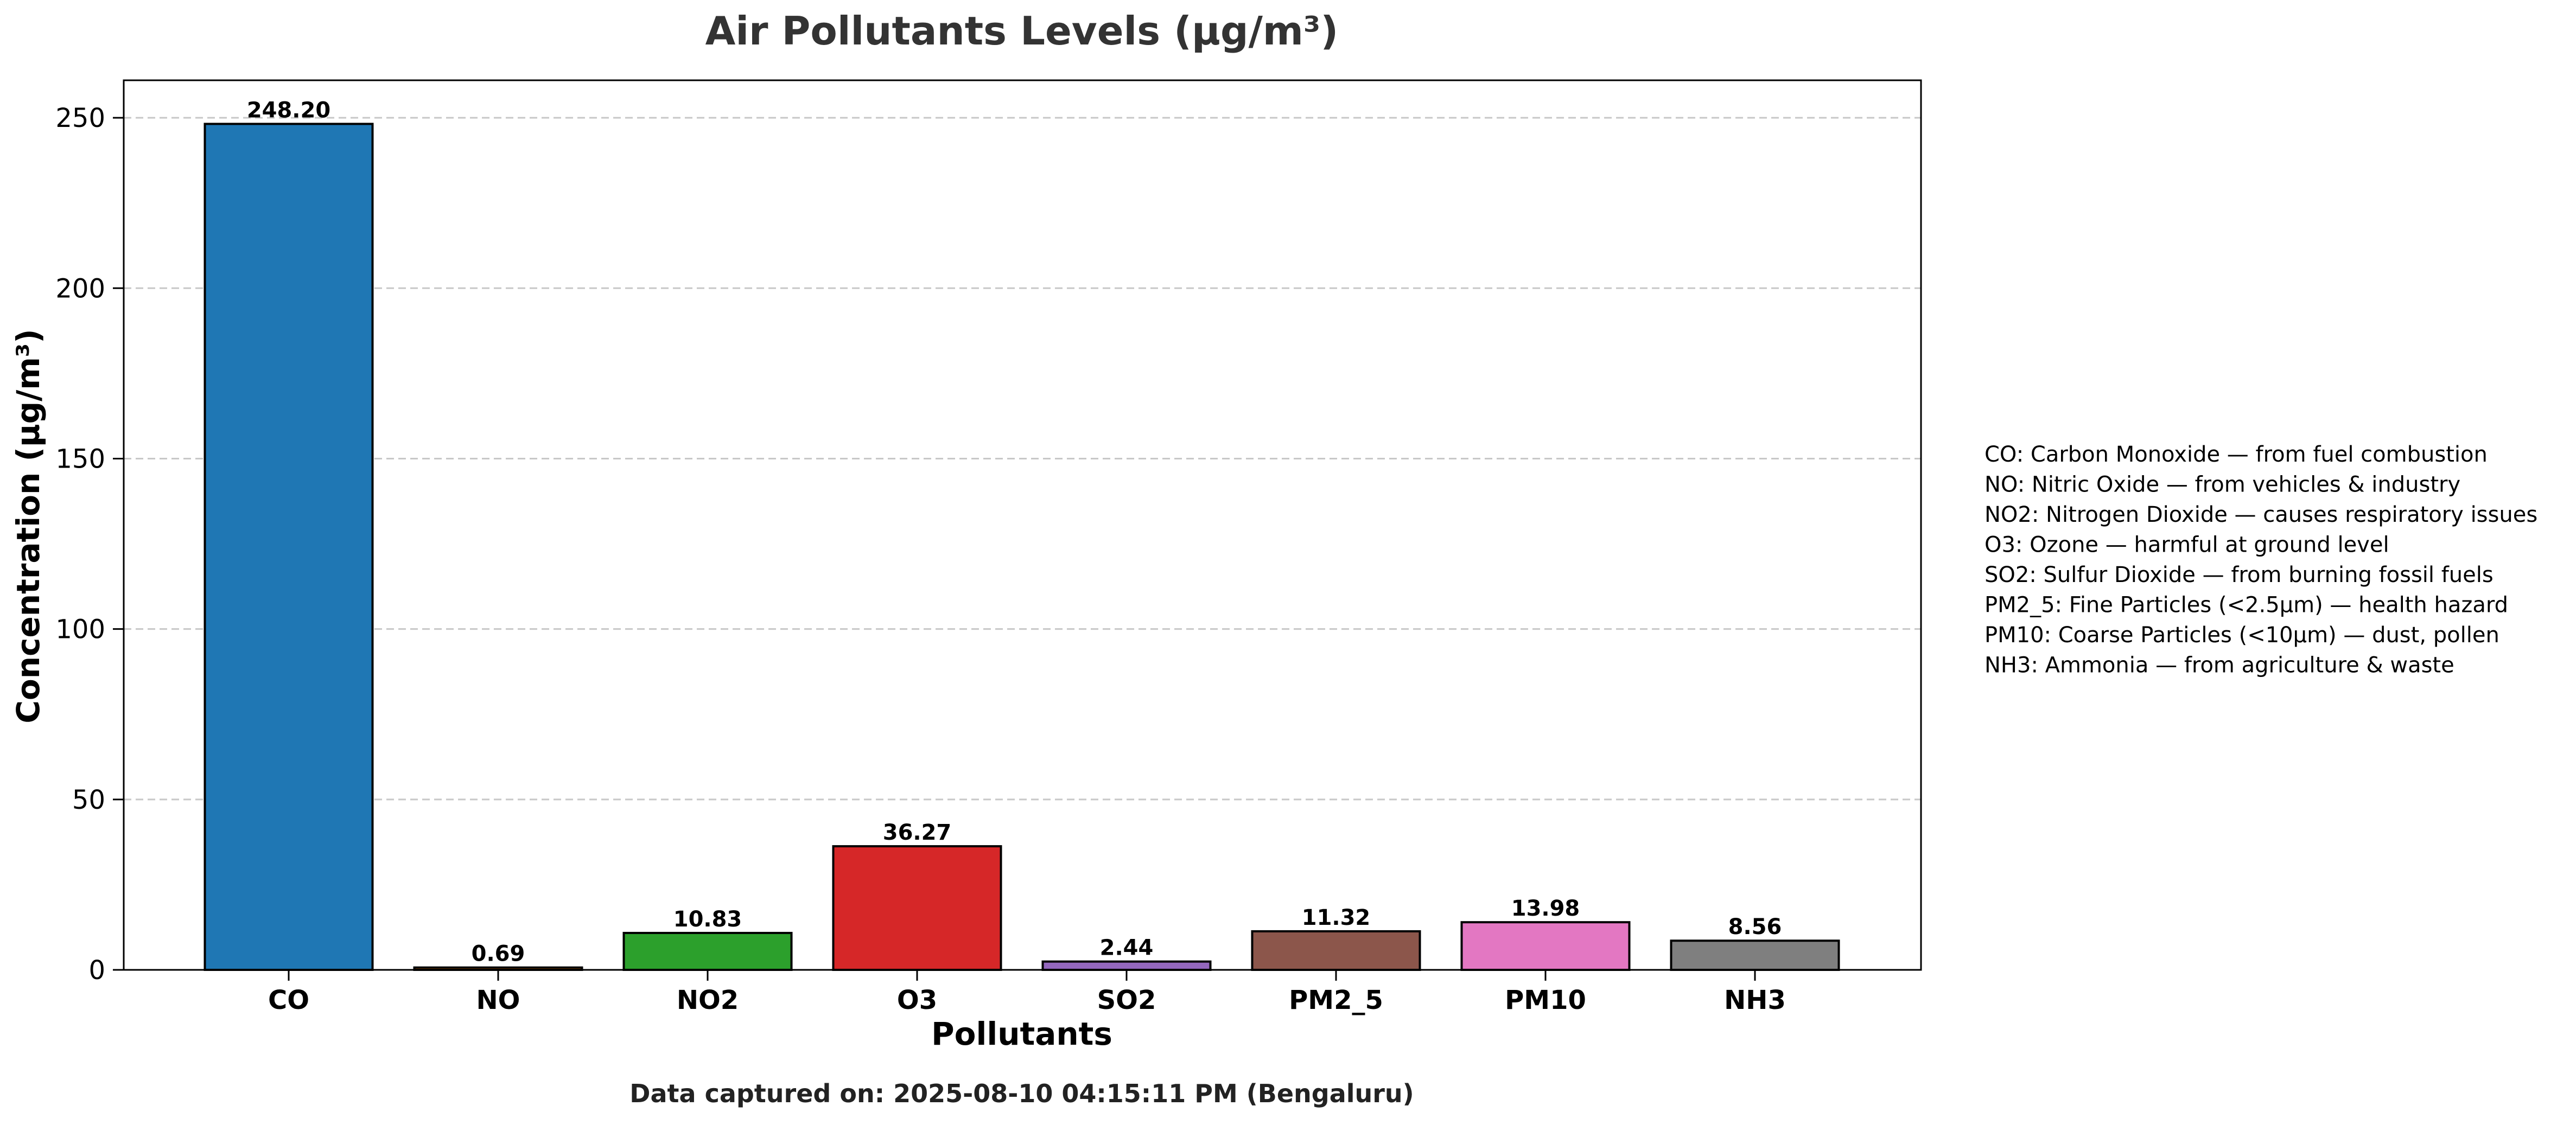 The height and width of the screenshot is (1125, 2576). What do you see at coordinates (1022, 31) in the screenshot?
I see `chart-title: Air Pollutants Levels (µg/m³)` at bounding box center [1022, 31].